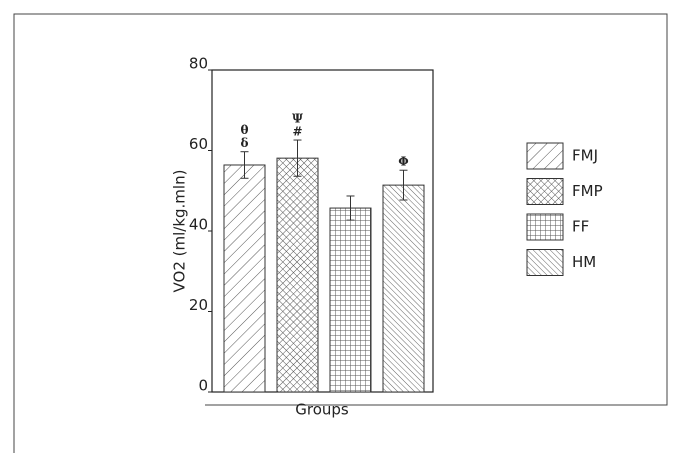 This screenshot has width=681, height=453. Describe the element at coordinates (322, 410) in the screenshot. I see `x-axis-label: Groups` at that location.